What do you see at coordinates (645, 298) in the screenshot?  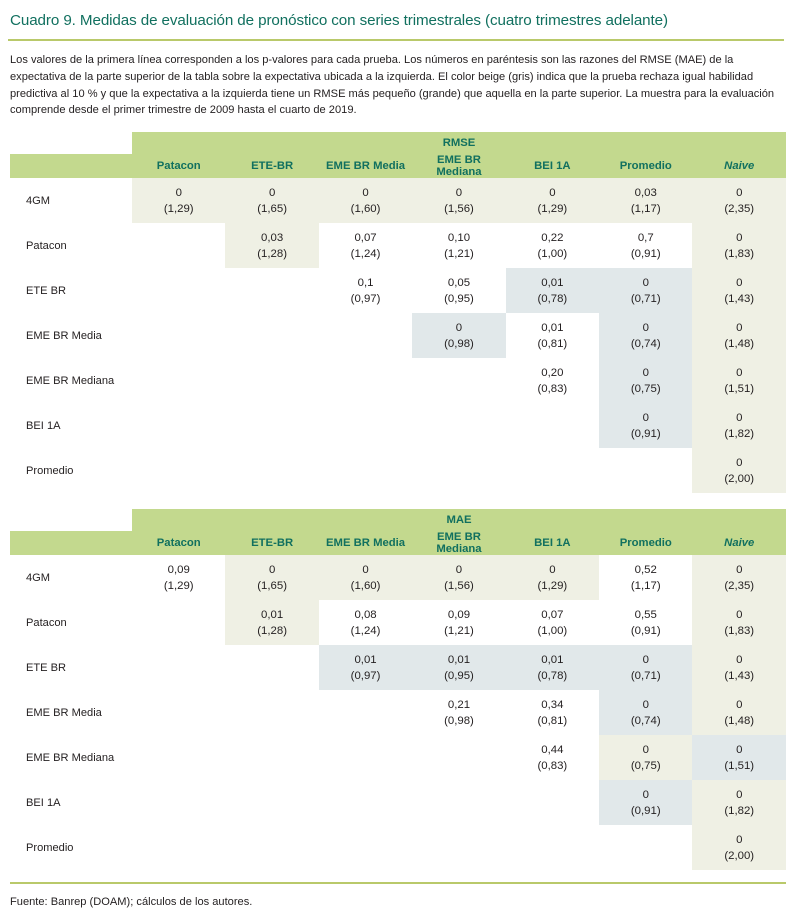 I see `cell-ratio: (0,71)` at bounding box center [645, 298].